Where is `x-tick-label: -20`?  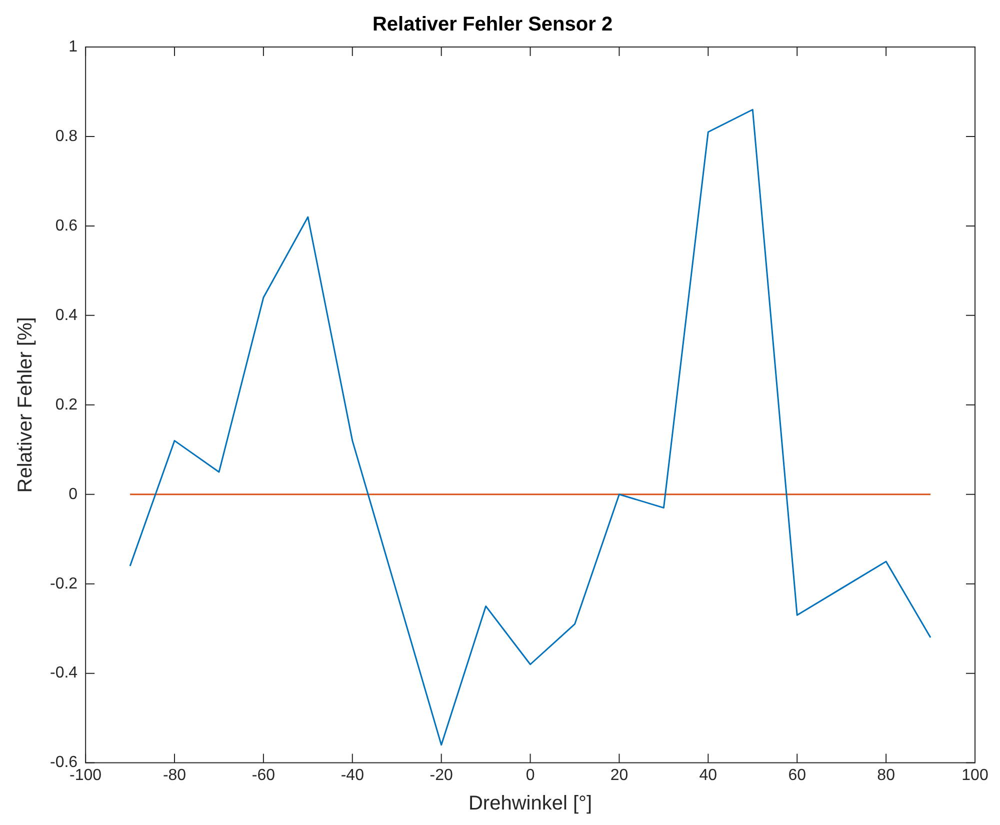
x-tick-label: -20 is located at coordinates (442, 775).